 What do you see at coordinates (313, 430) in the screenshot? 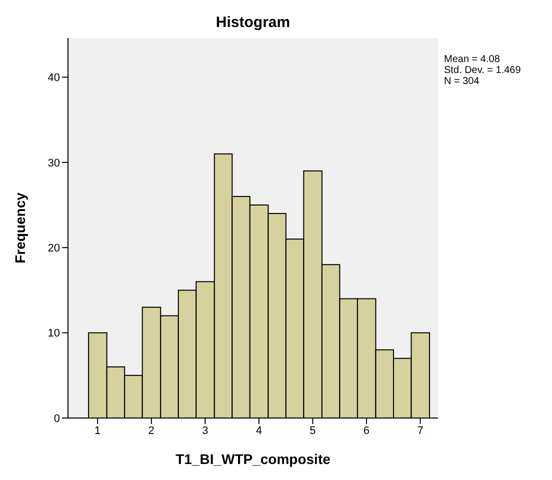
I see `x-tick-label: 5` at bounding box center [313, 430].